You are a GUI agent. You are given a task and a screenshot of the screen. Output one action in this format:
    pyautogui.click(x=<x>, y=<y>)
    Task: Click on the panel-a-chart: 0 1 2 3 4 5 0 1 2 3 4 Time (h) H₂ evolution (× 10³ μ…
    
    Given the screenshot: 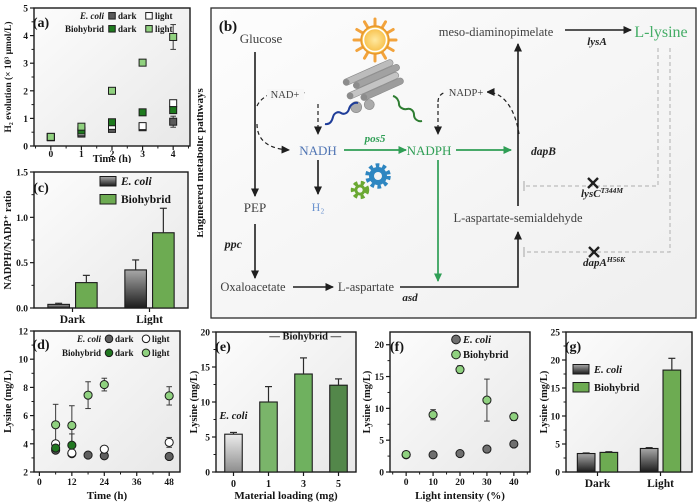 What is the action you would take?
    pyautogui.click(x=97, y=85)
    